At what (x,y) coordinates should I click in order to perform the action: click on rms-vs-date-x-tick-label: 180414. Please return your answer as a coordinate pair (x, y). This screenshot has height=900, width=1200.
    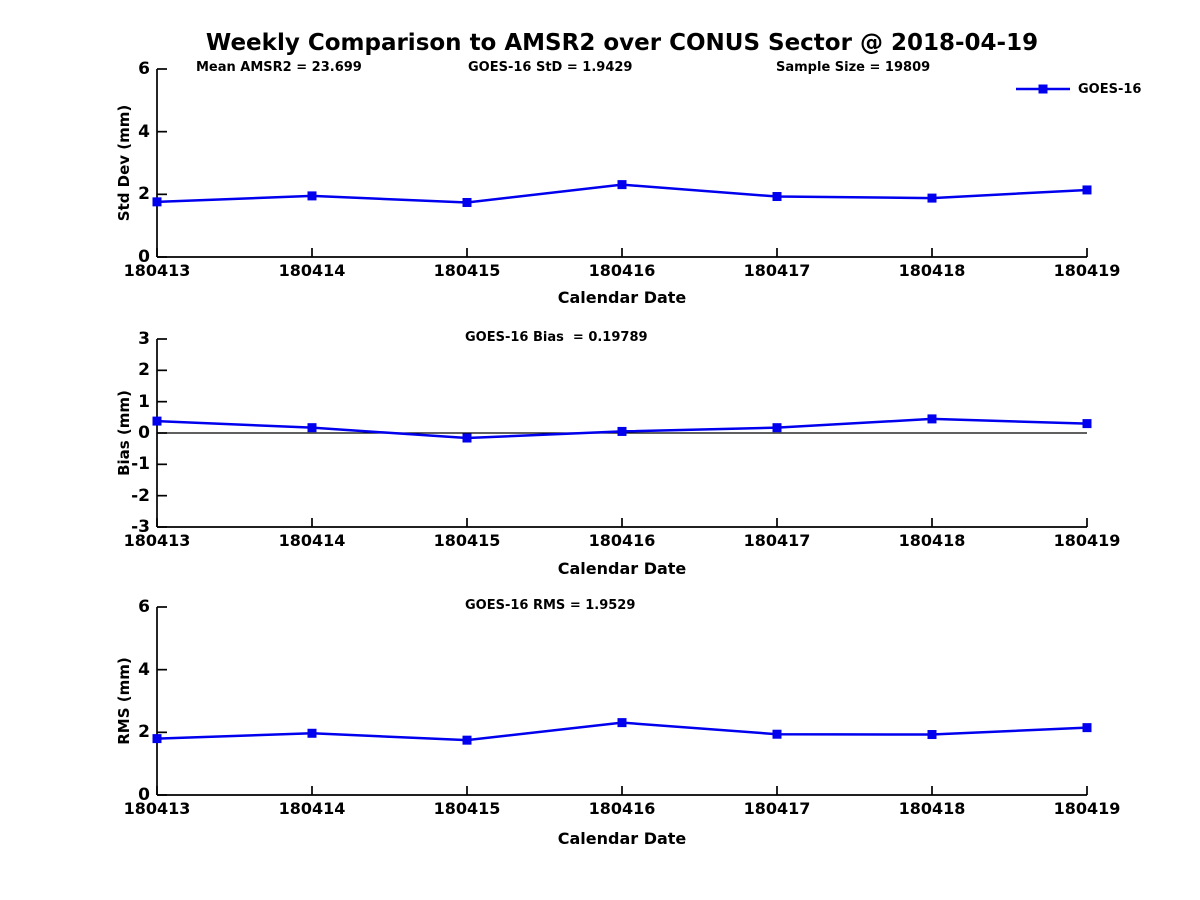
    Looking at the image, I should click on (312, 808).